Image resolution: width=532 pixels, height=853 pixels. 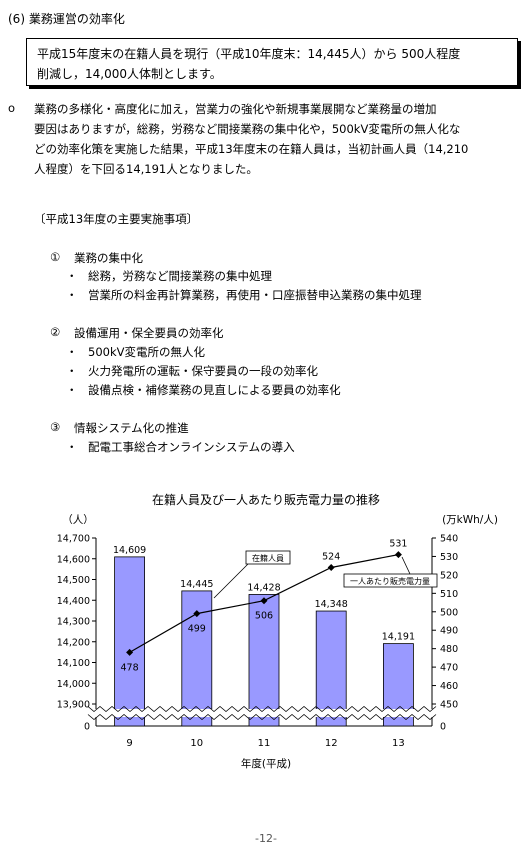 I want to click on bar-label-13: 14,191, so click(x=398, y=637).